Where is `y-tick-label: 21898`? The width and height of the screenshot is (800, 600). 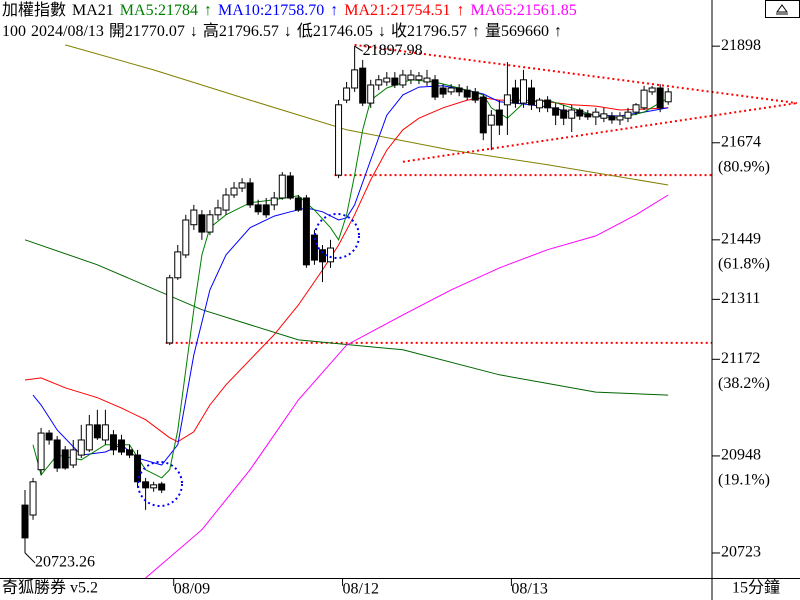
y-tick-label: 21898 is located at coordinates (741, 45).